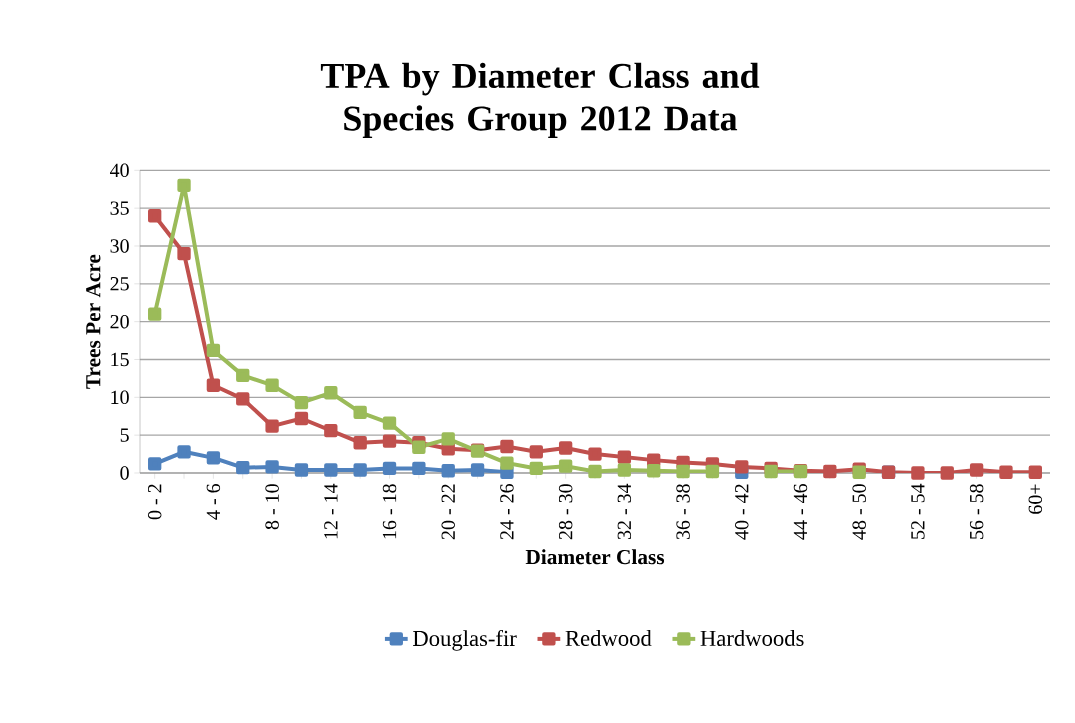  Describe the element at coordinates (918, 511) in the screenshot. I see `x-tick-label: 52 - 54` at that location.